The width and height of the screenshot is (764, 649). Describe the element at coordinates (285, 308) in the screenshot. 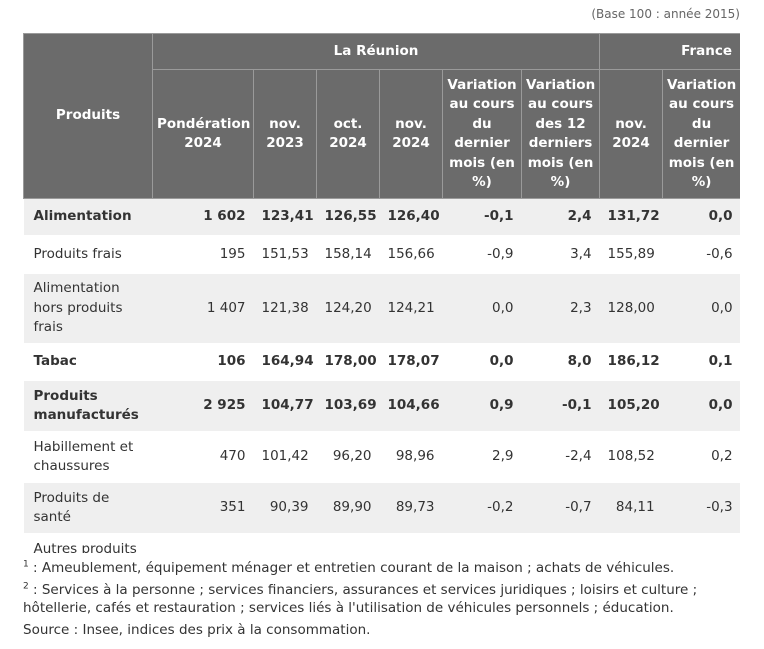

I see `cell-nov-2023: 121,38` at that location.